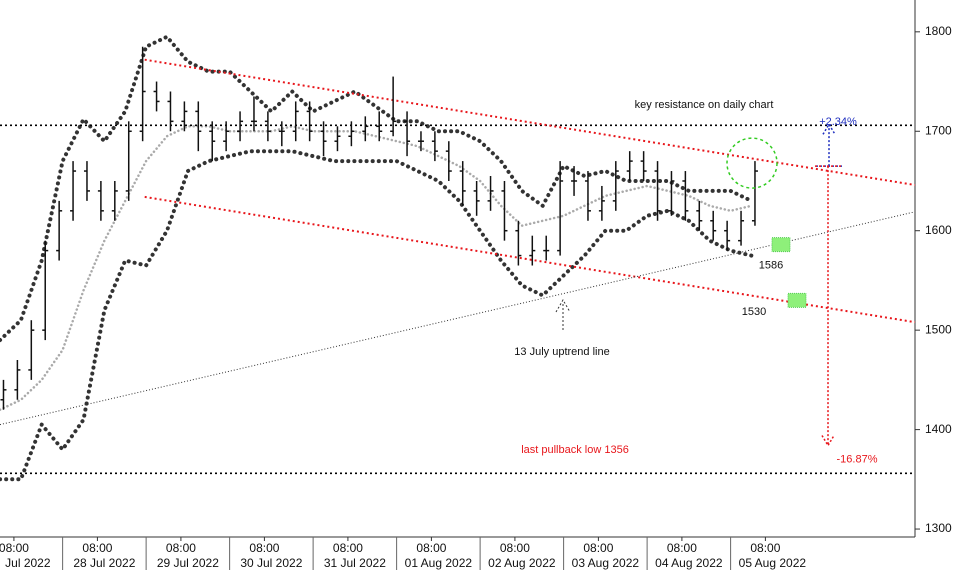 This screenshot has height=570, width=958. What do you see at coordinates (938, 429) in the screenshot?
I see `y-tick-label: 1400` at bounding box center [938, 429].